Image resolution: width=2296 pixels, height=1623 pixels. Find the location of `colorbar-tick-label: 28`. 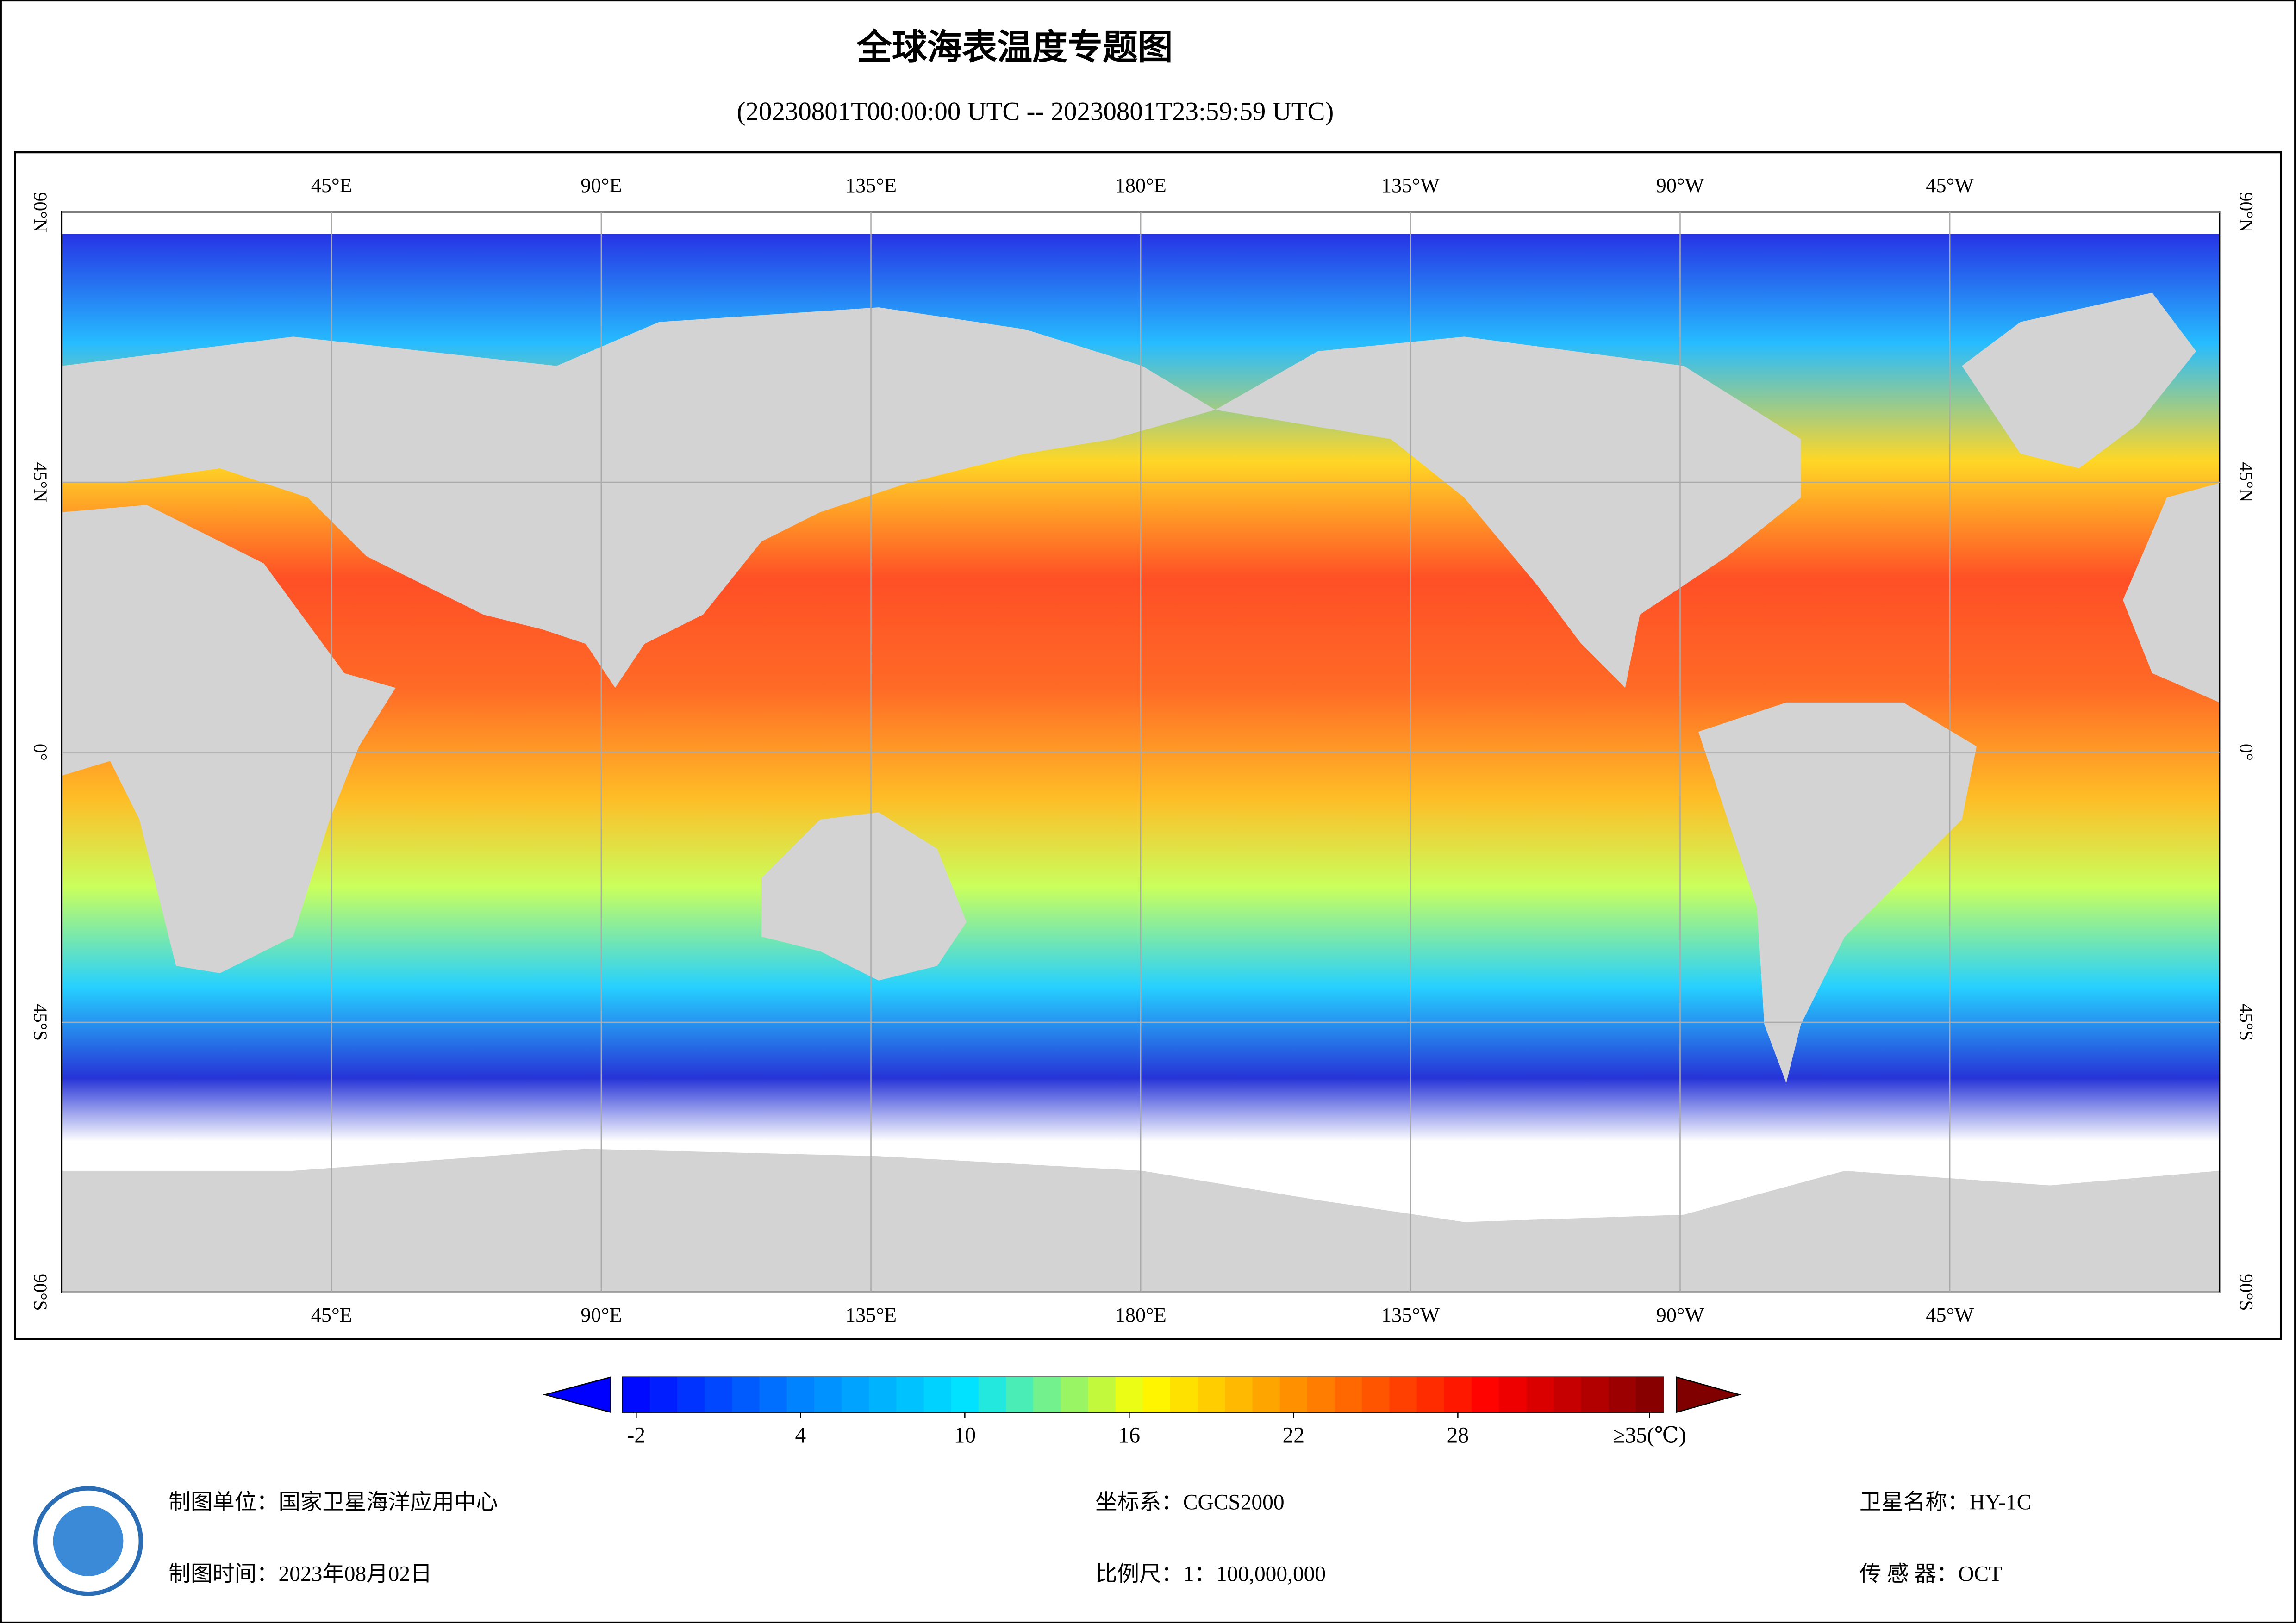

colorbar-tick-label: 28 is located at coordinates (1458, 1435).